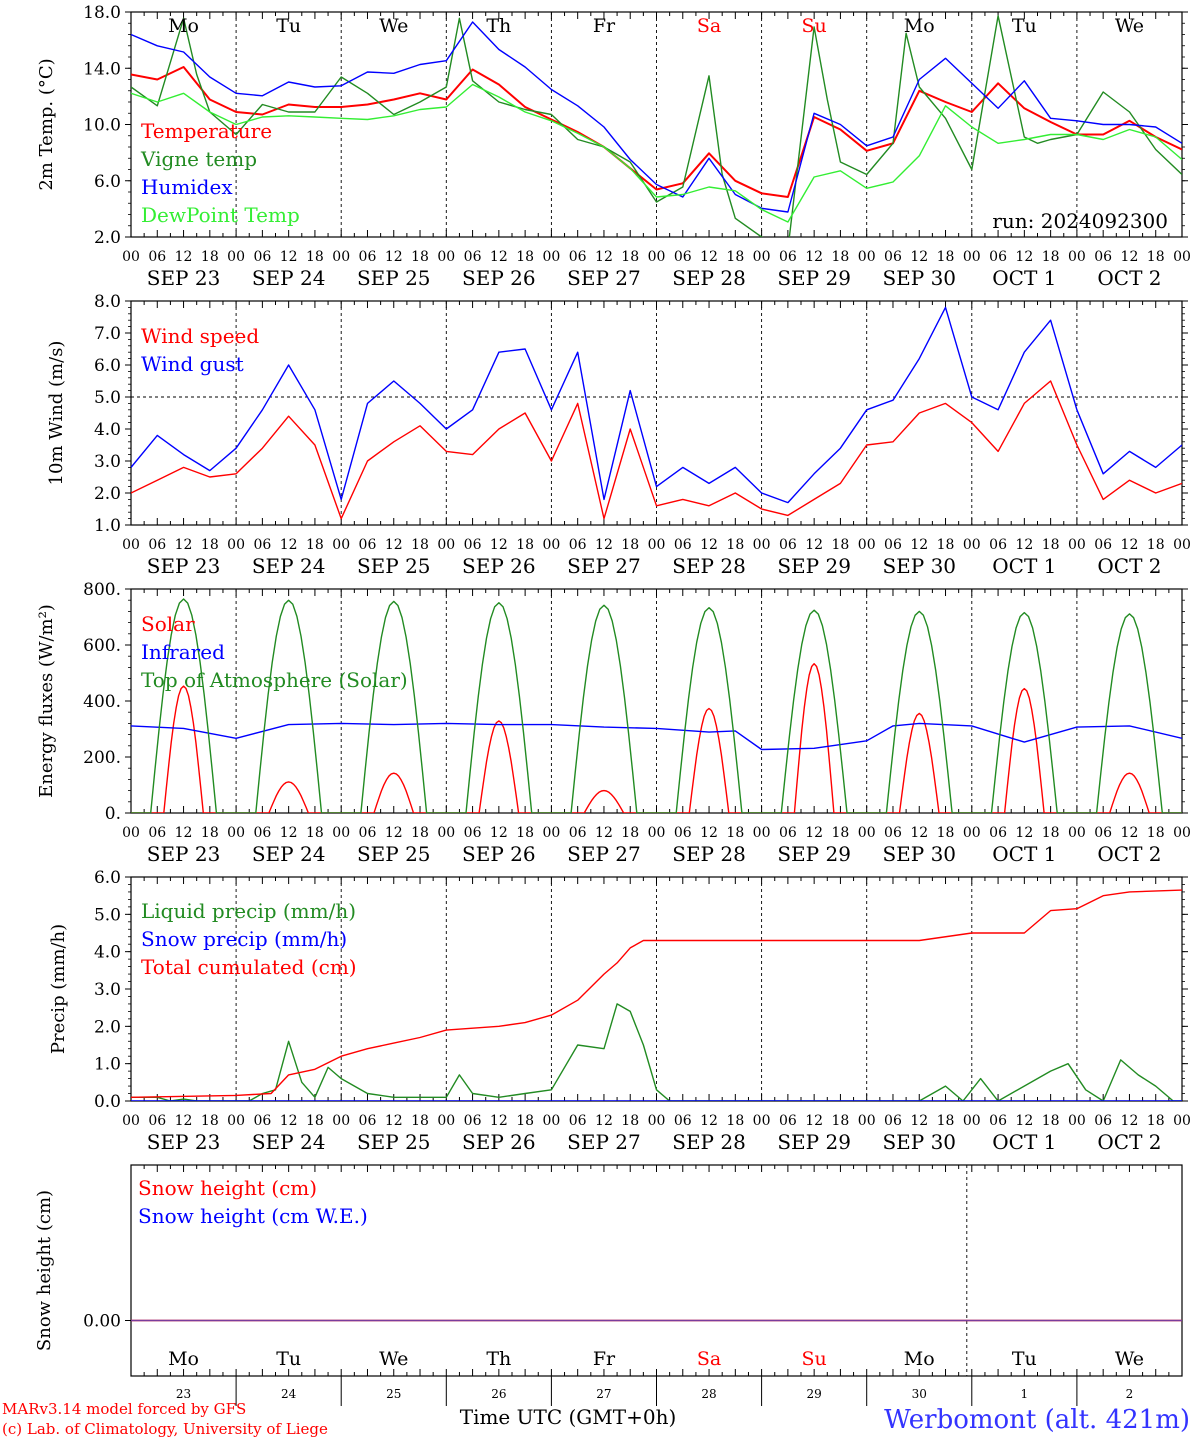 This screenshot has height=1440, width=1194. I want to click on legend-entry: Humidex, so click(187, 187).